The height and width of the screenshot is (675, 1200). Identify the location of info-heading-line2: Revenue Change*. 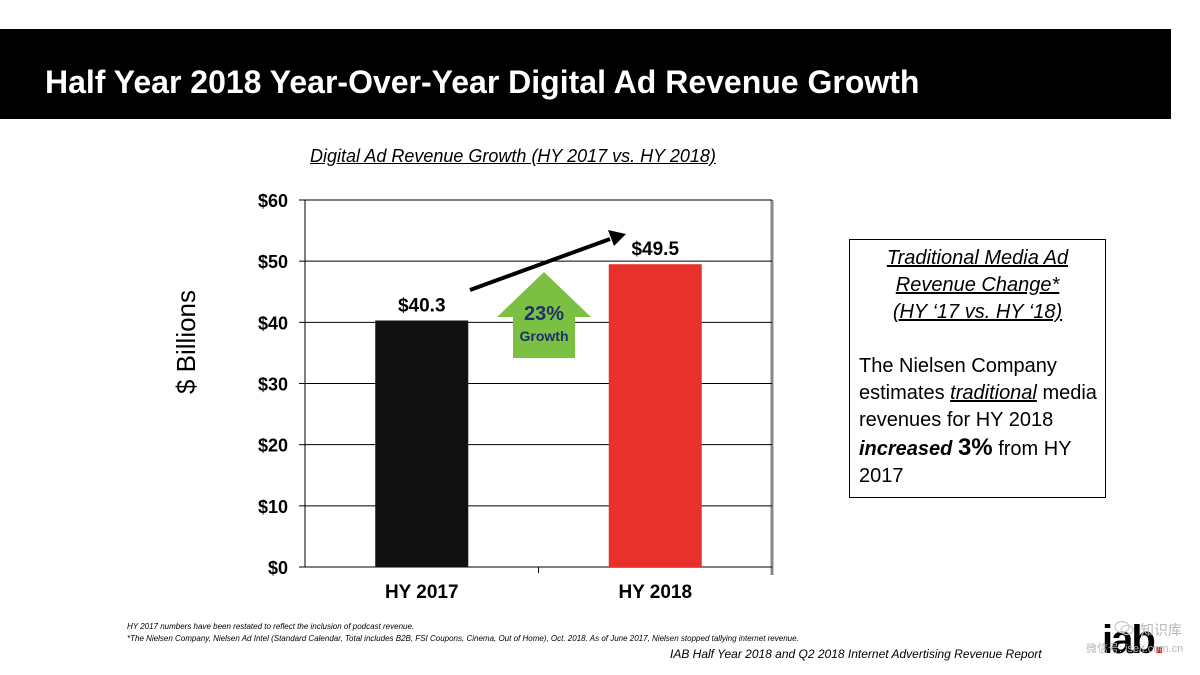
(977, 285).